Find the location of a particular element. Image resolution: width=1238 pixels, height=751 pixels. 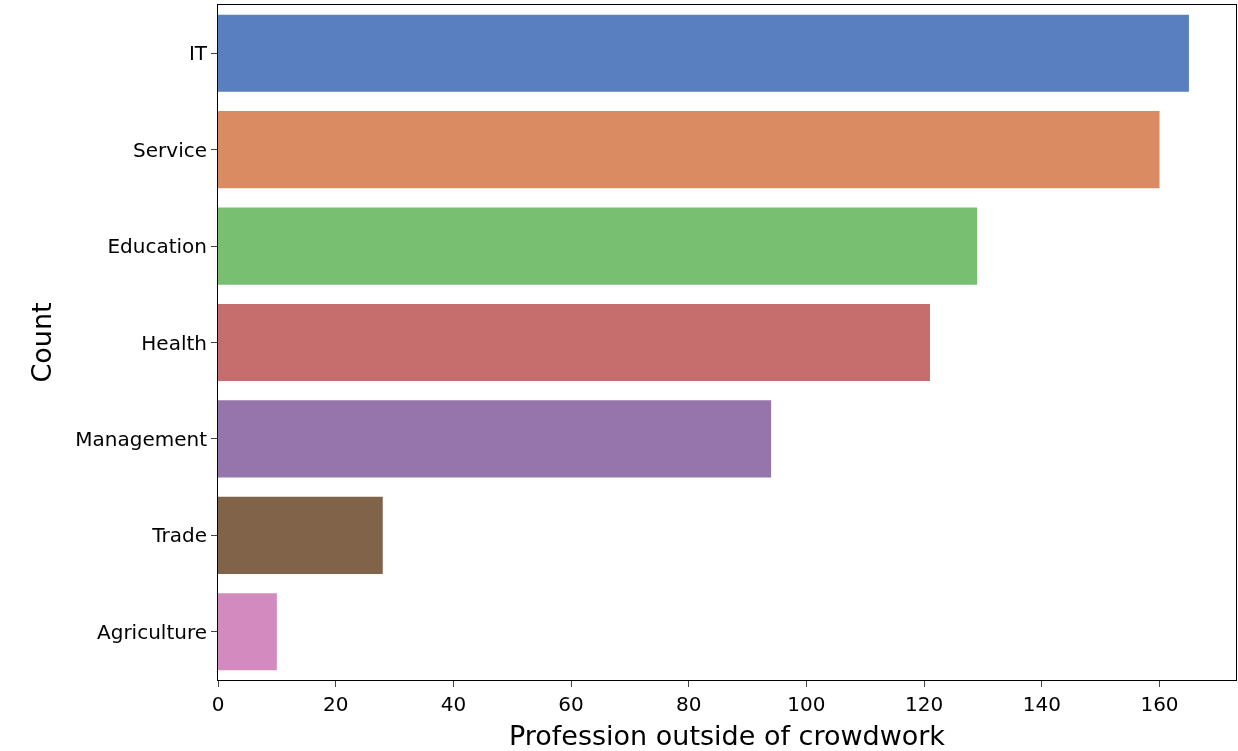

y-tick-label: Health is located at coordinates (174, 342).